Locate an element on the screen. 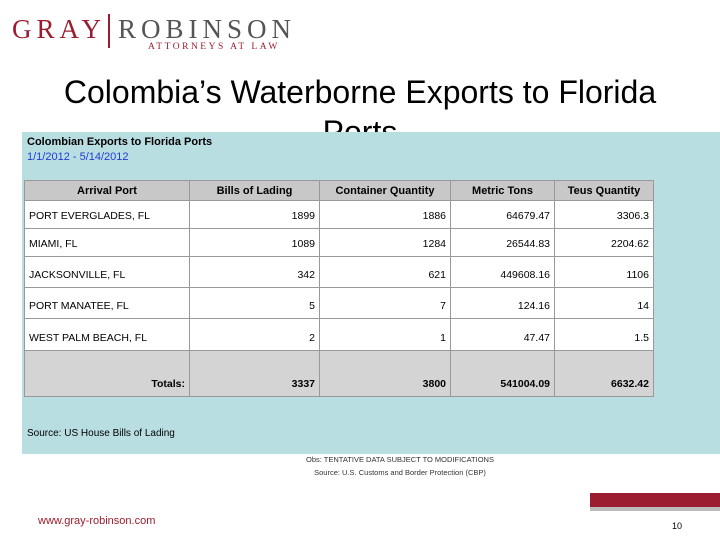  table-row: MIAMI, FL 1089 1284 26544.83 2204.62 is located at coordinates (339, 242).